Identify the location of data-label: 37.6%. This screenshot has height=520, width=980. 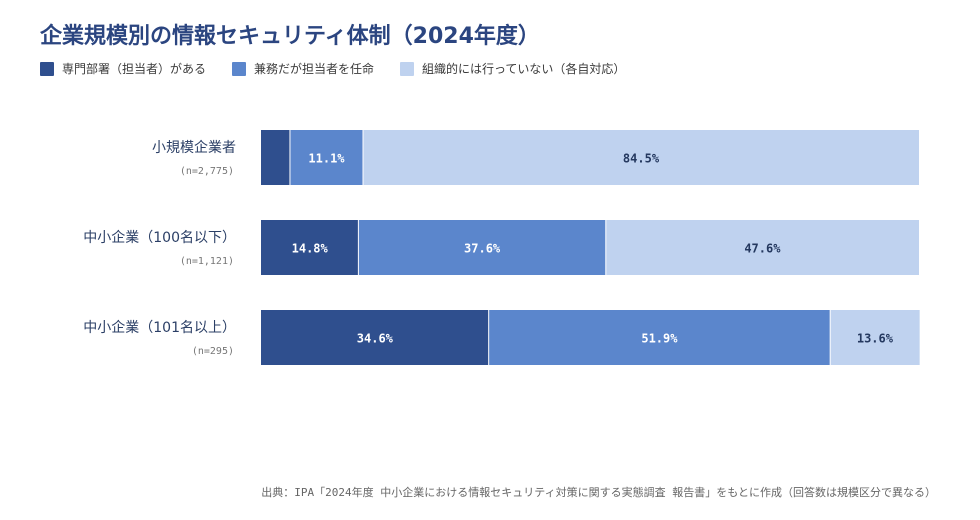
(482, 249).